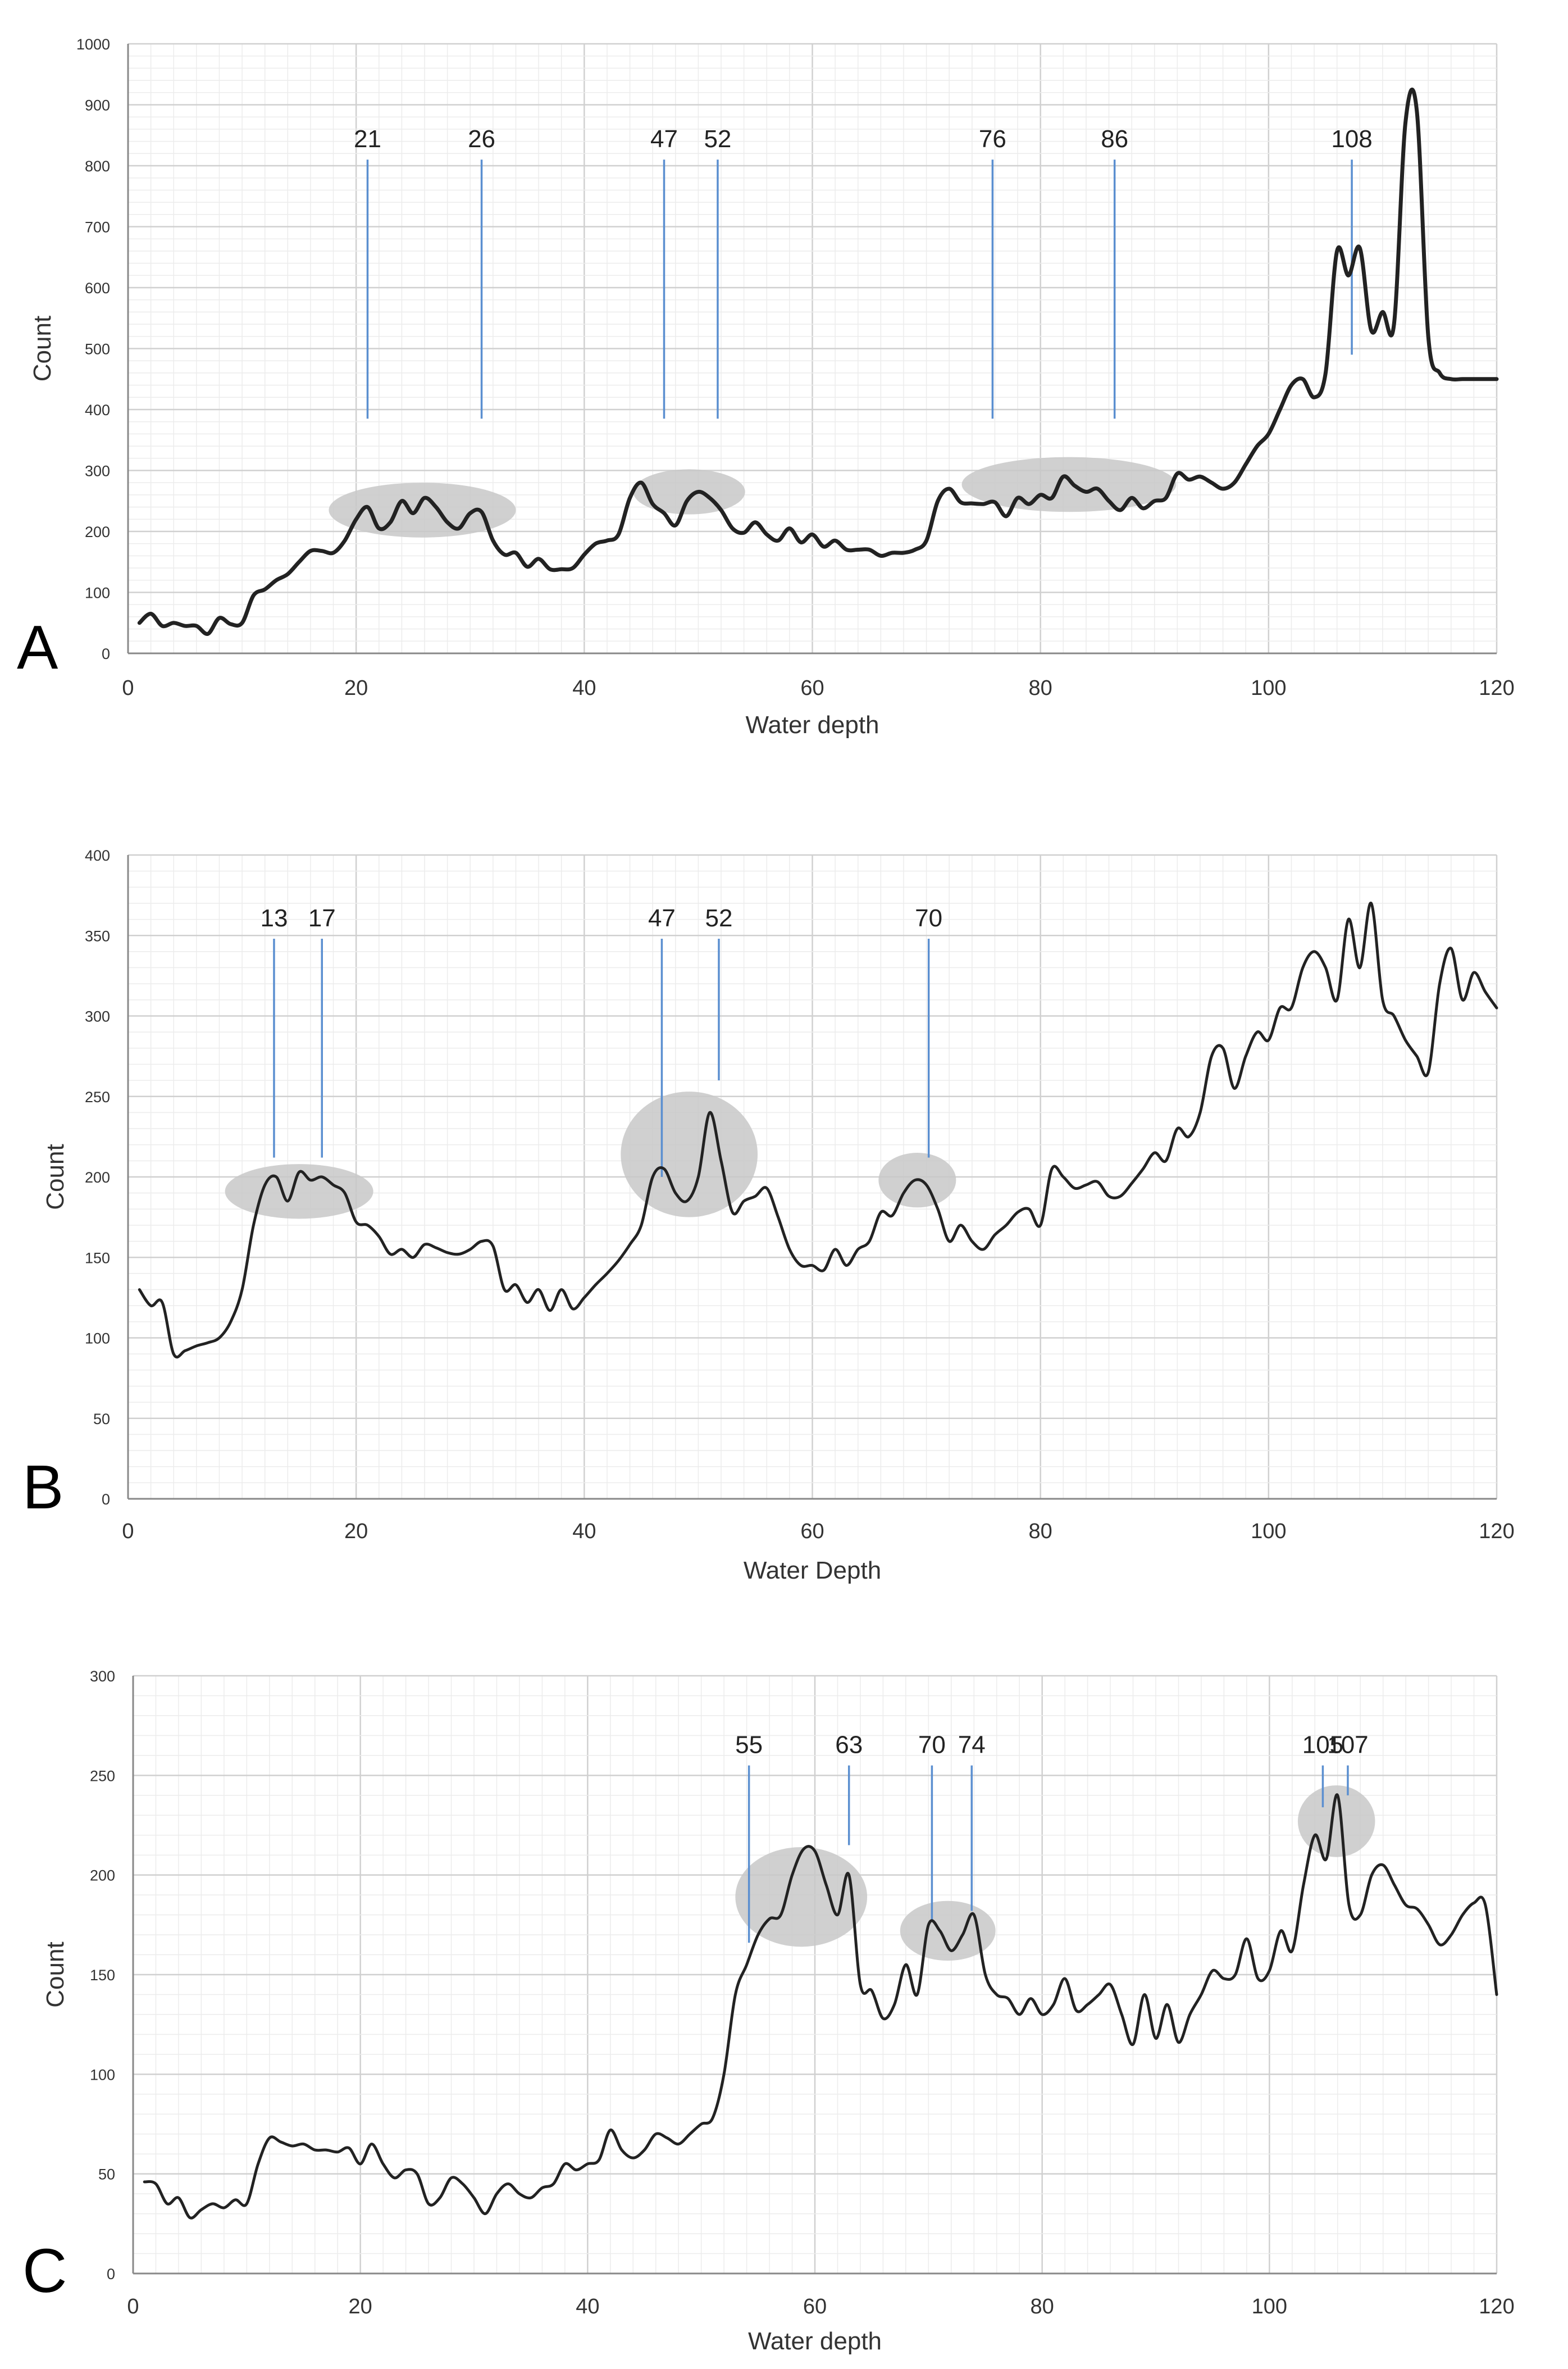 The height and width of the screenshot is (2369, 1568). I want to click on y-tick-label: 800, so click(97, 166).